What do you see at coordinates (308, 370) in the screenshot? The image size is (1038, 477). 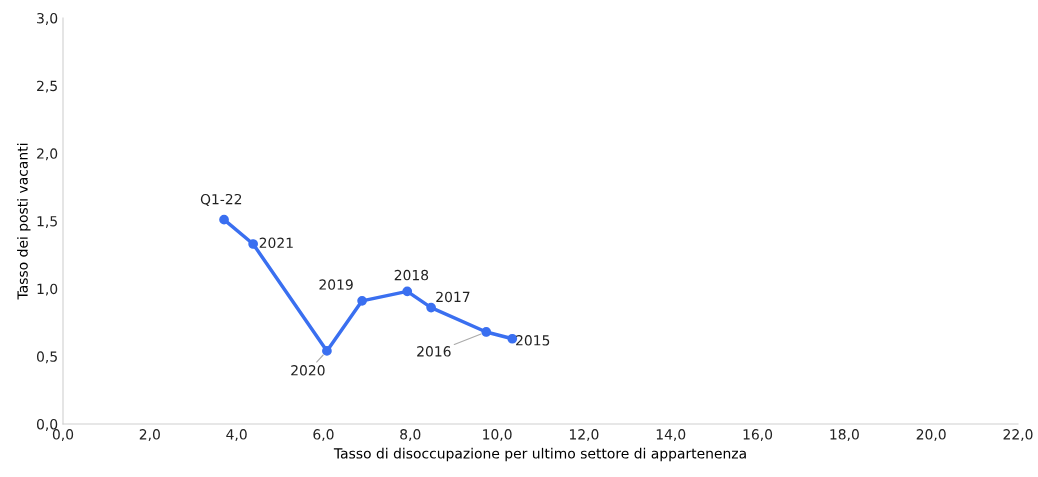 I see `annotation: 2020` at bounding box center [308, 370].